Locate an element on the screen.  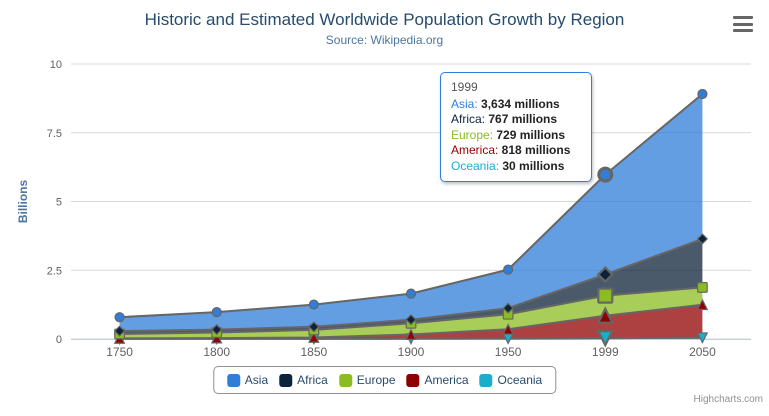
legend-label: Europe is located at coordinates (376, 380).